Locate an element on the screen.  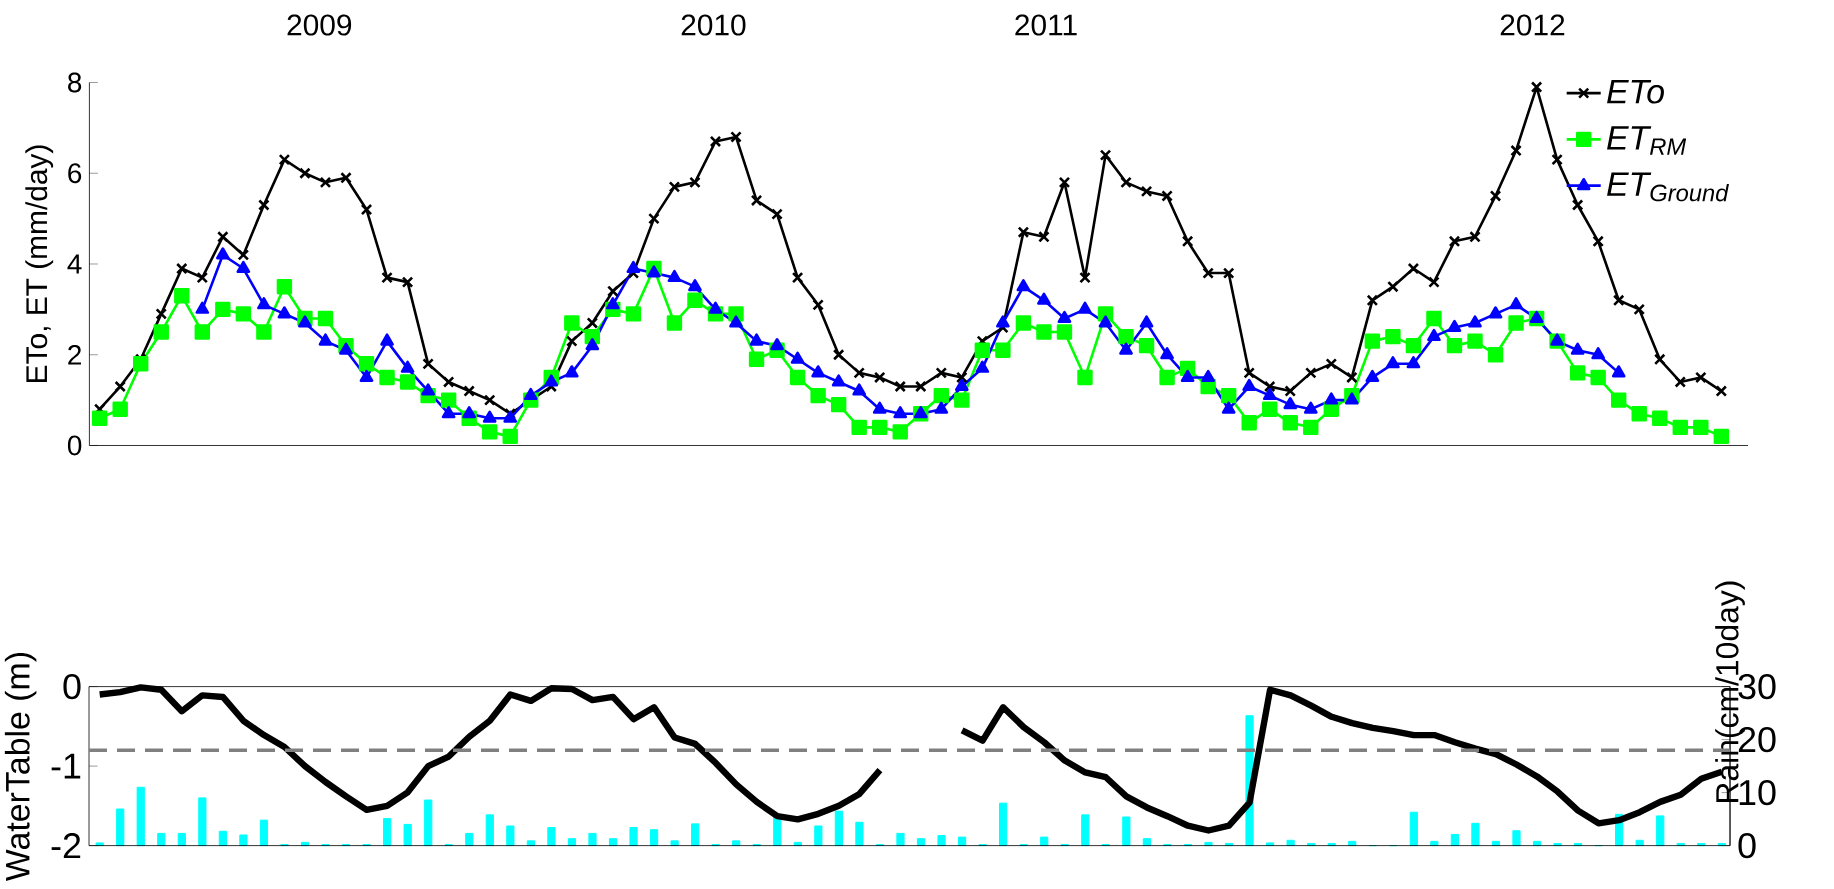
text: 2012 is located at coordinates (1532, 25).